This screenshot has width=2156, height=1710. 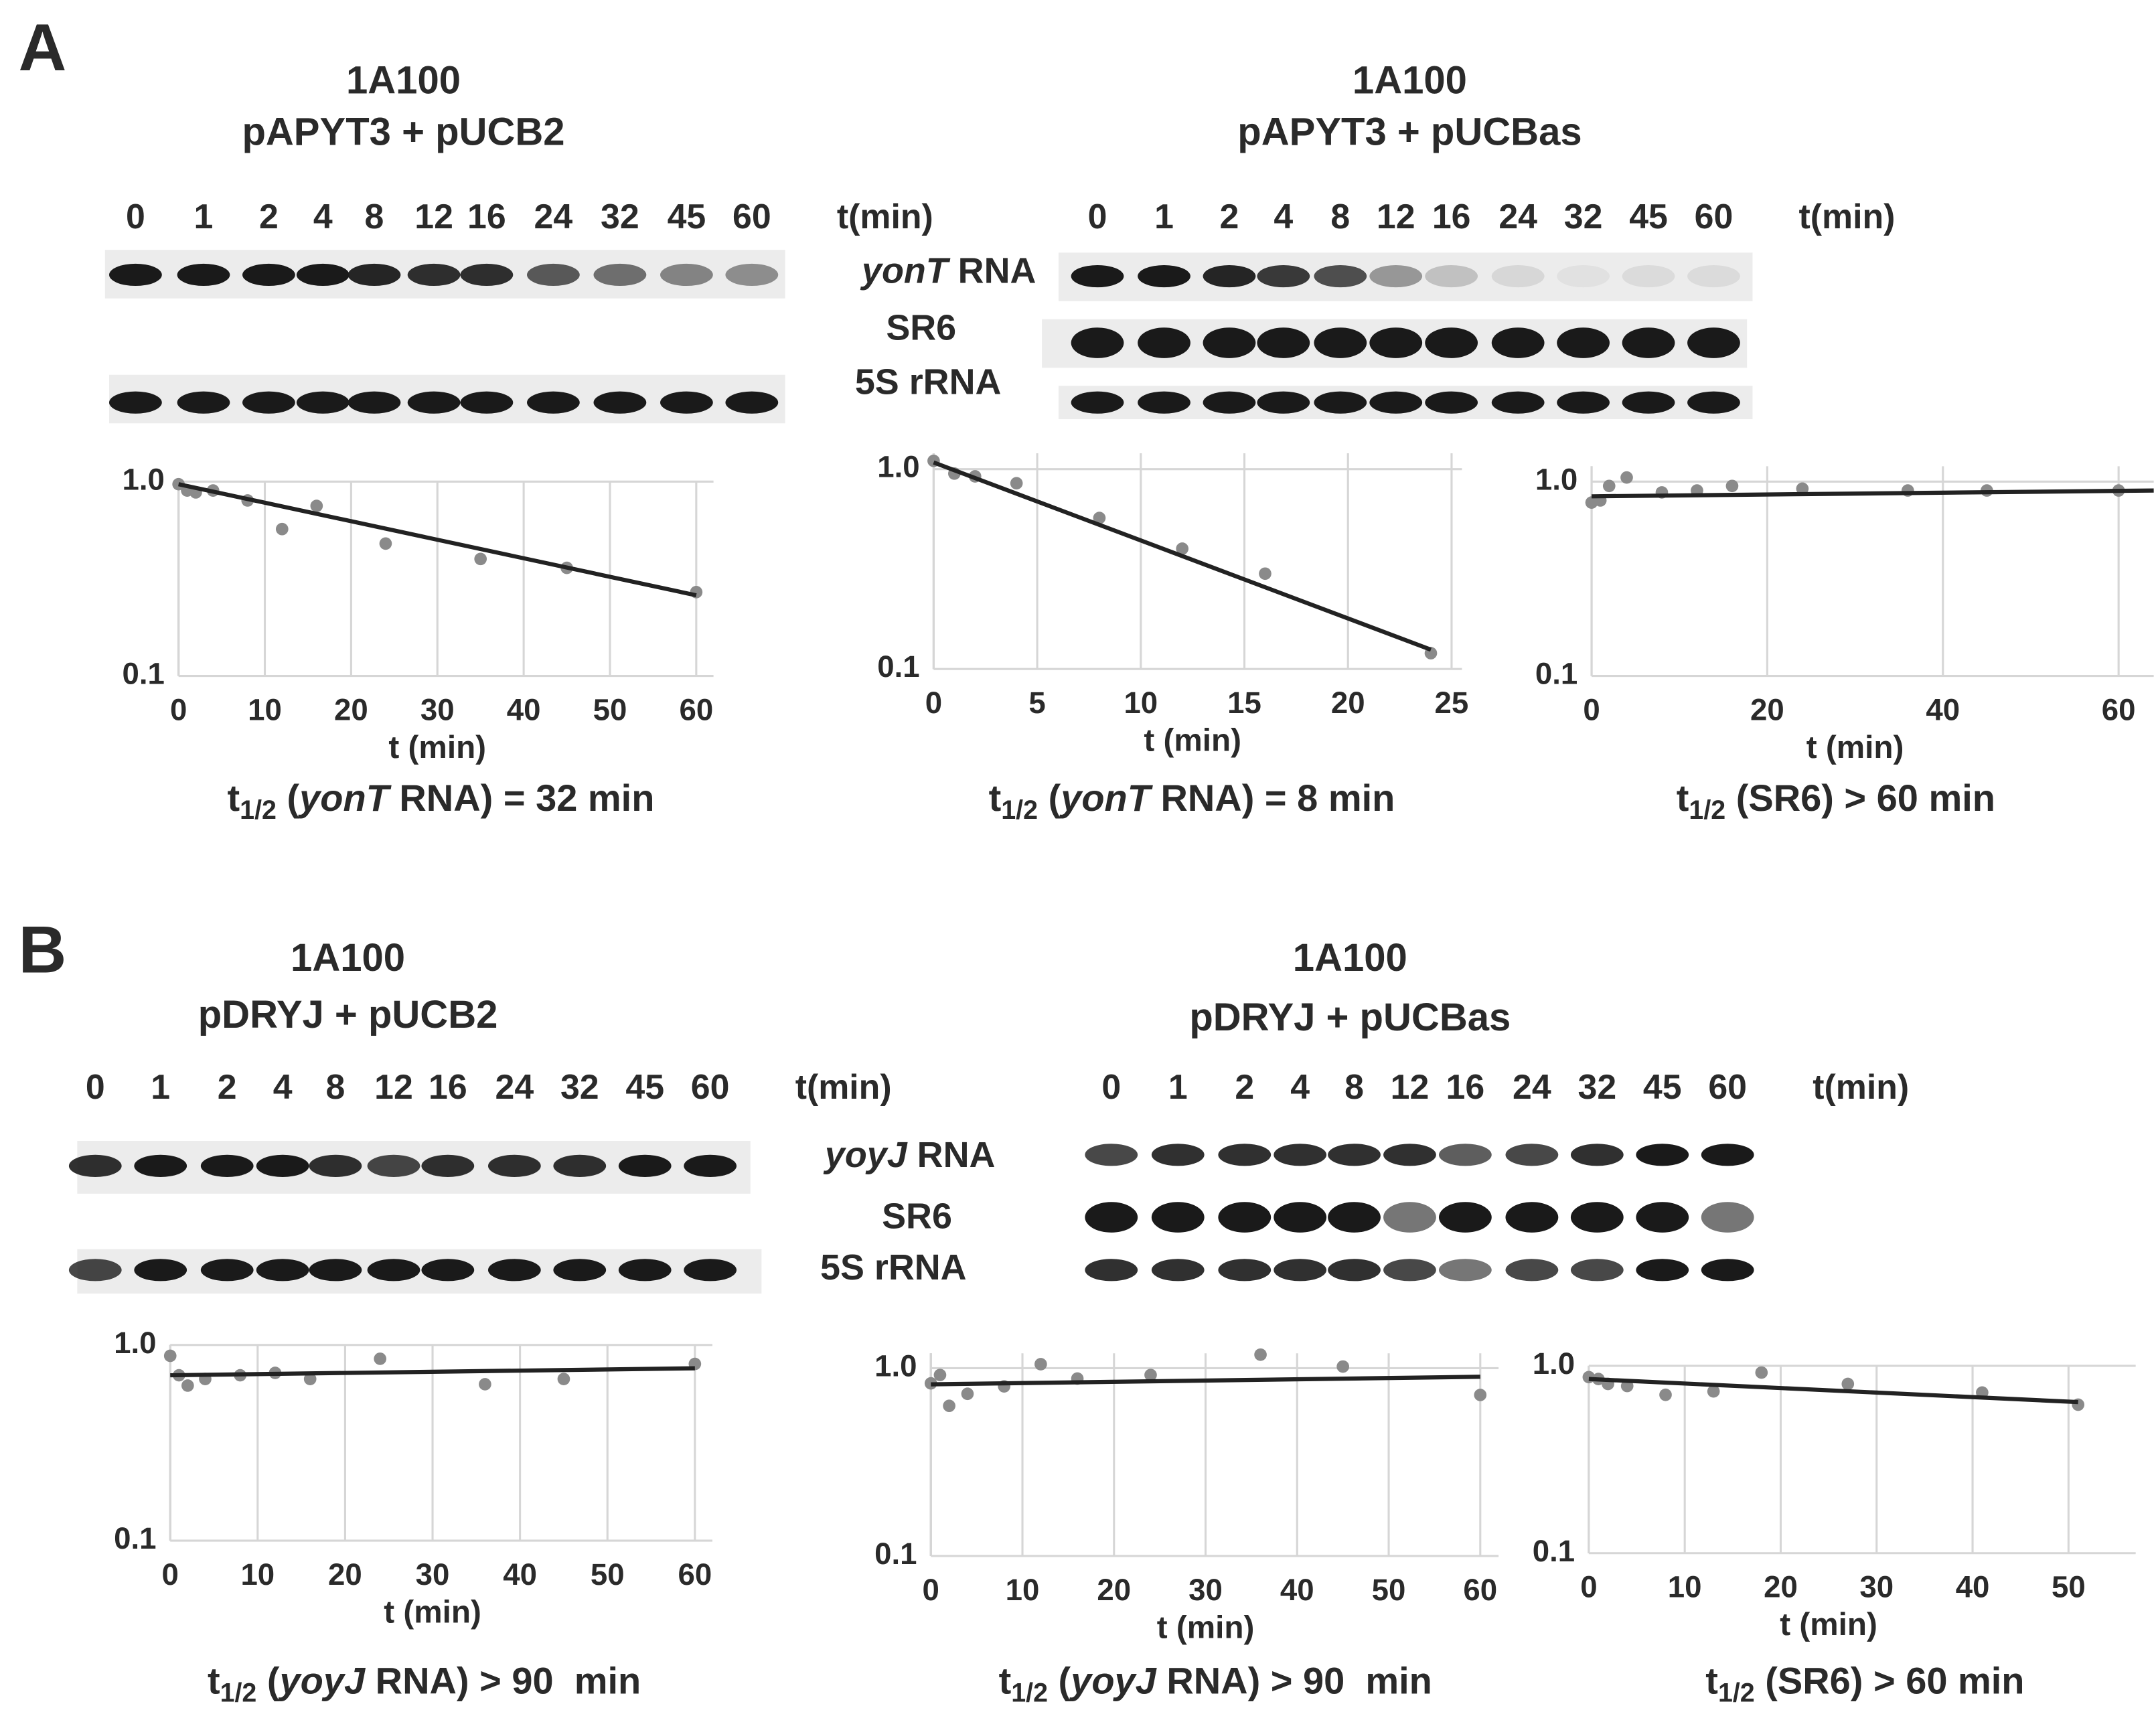 What do you see at coordinates (43, 48) in the screenshot?
I see `panel-label: A` at bounding box center [43, 48].